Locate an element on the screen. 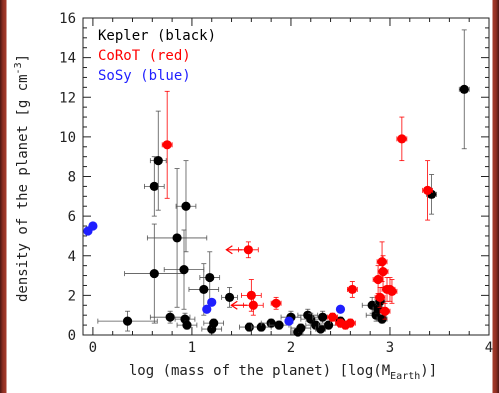  legend: Kepler (black) CoRoT (red) SoSy (blue) is located at coordinates (157, 56).